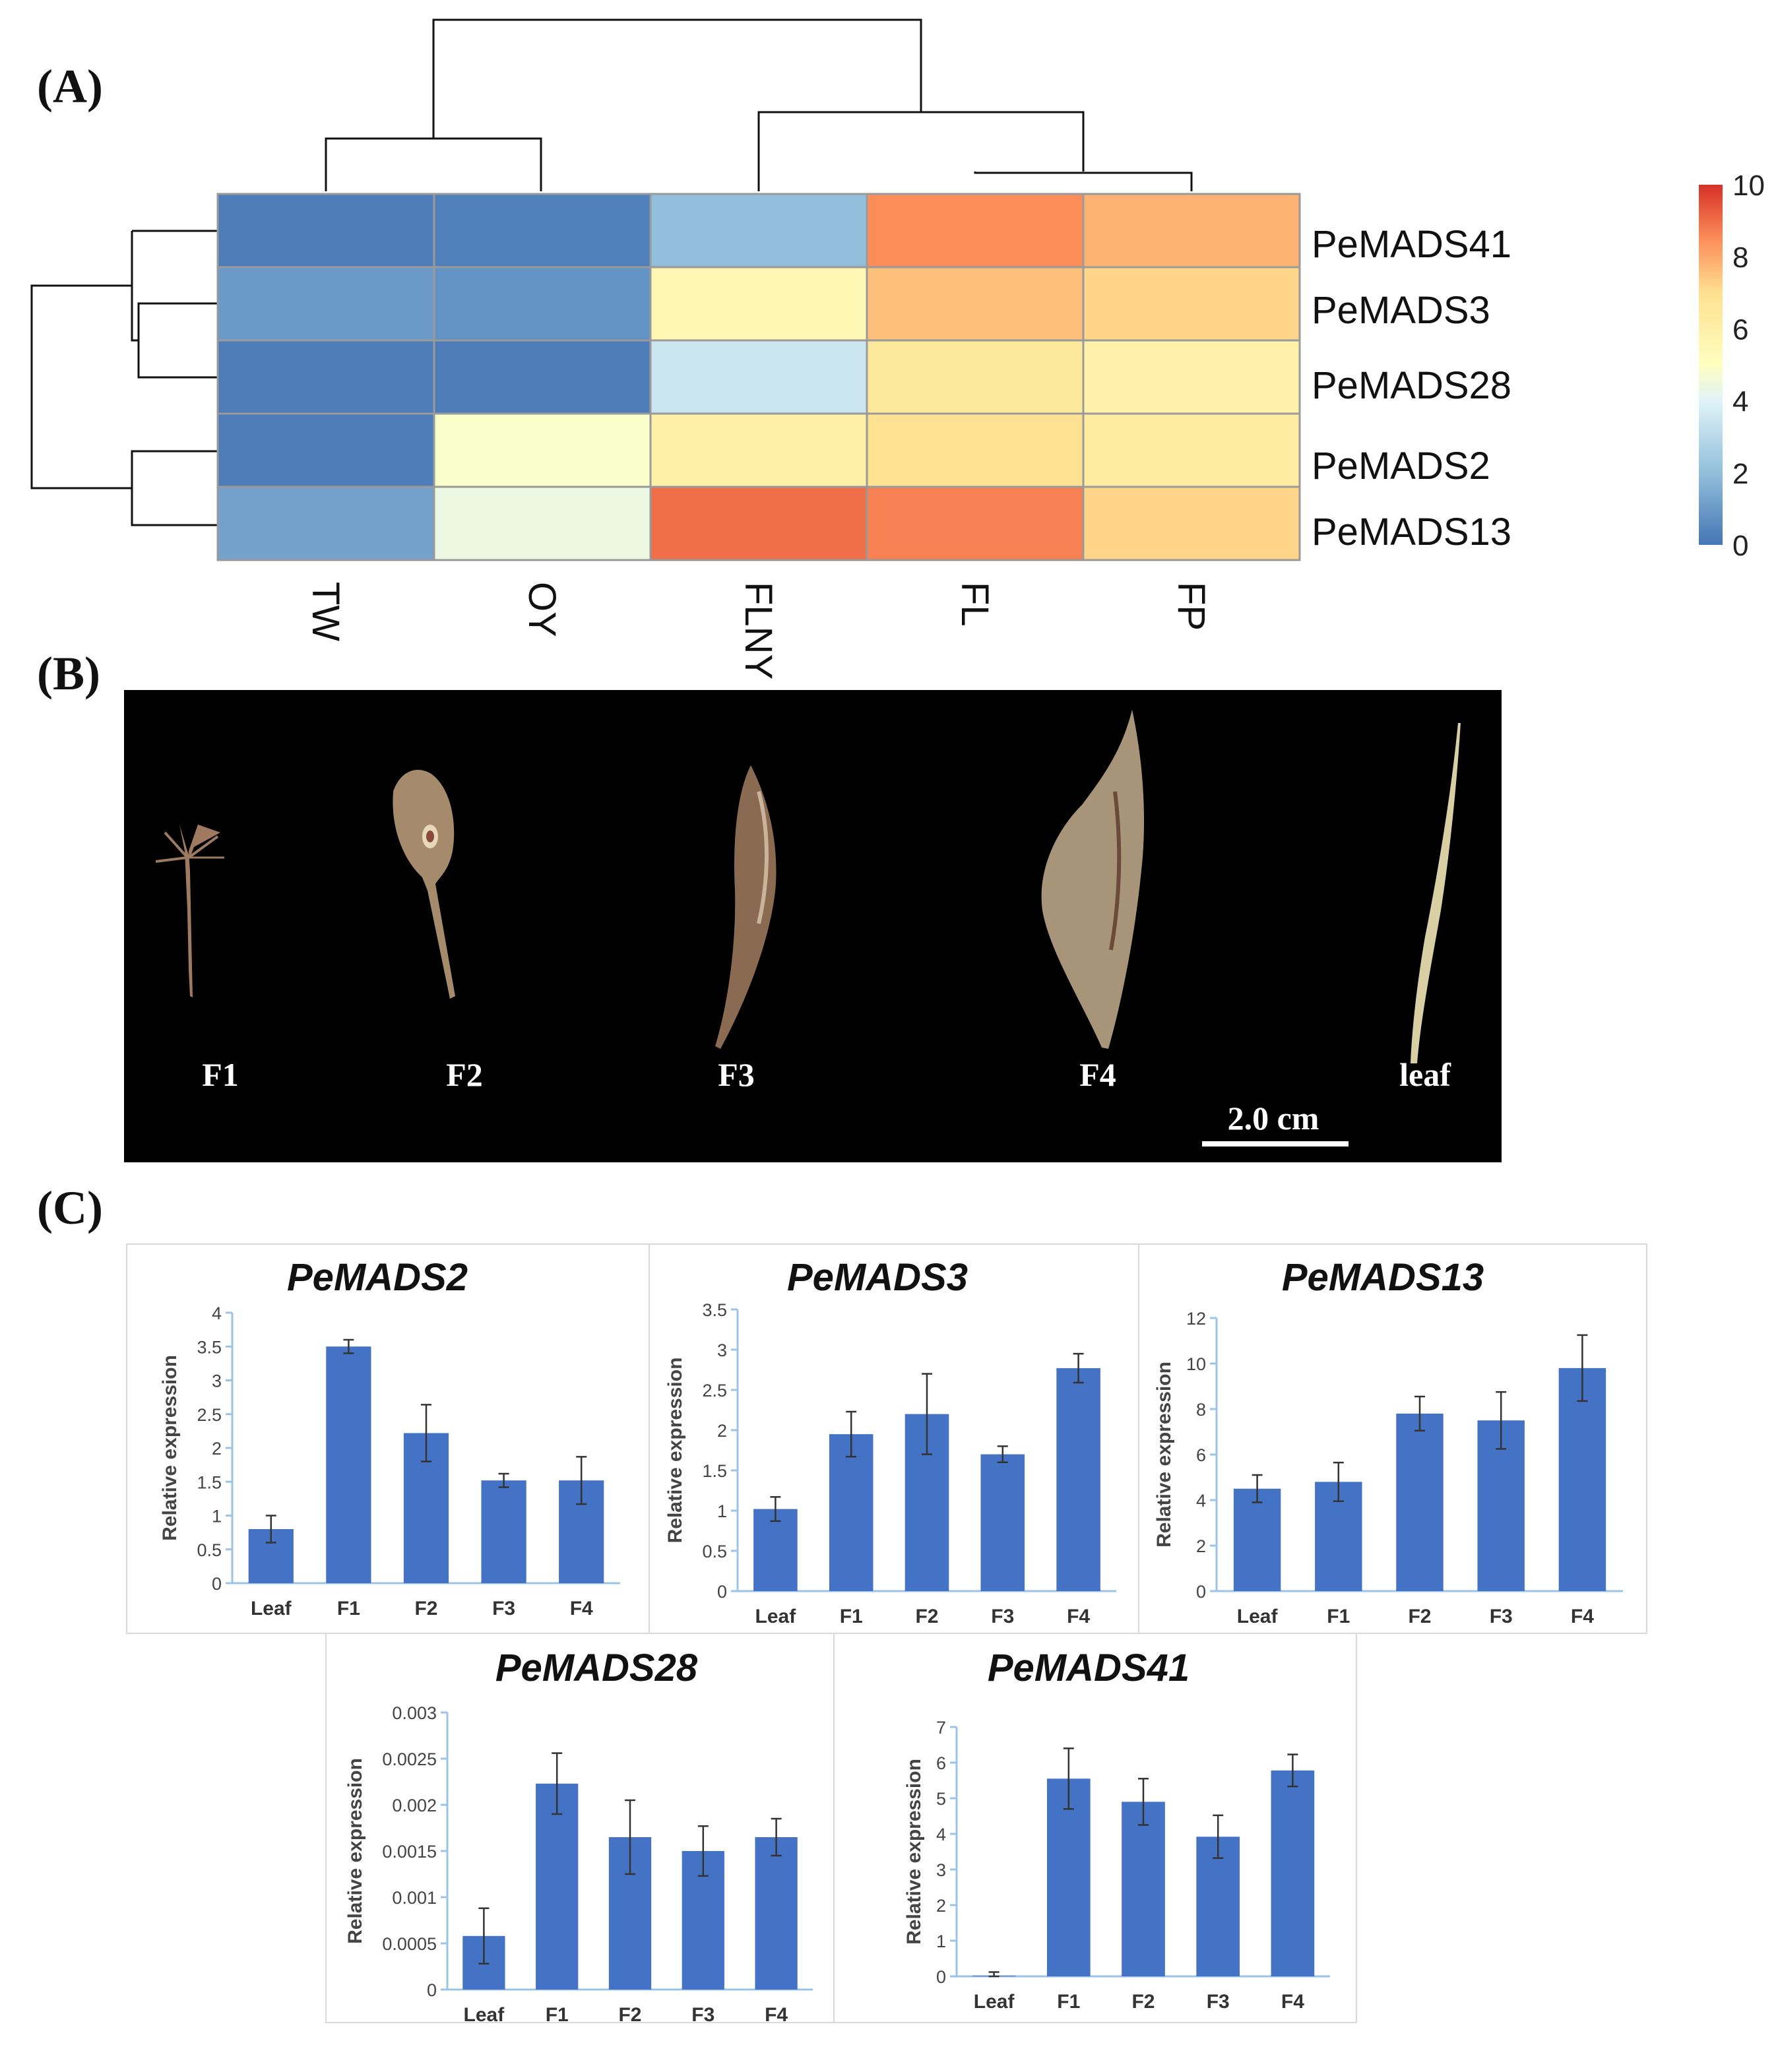  Describe the element at coordinates (1748, 366) in the screenshot. I see `color-legend-ticks: 10 8 6 4 2 0` at that location.